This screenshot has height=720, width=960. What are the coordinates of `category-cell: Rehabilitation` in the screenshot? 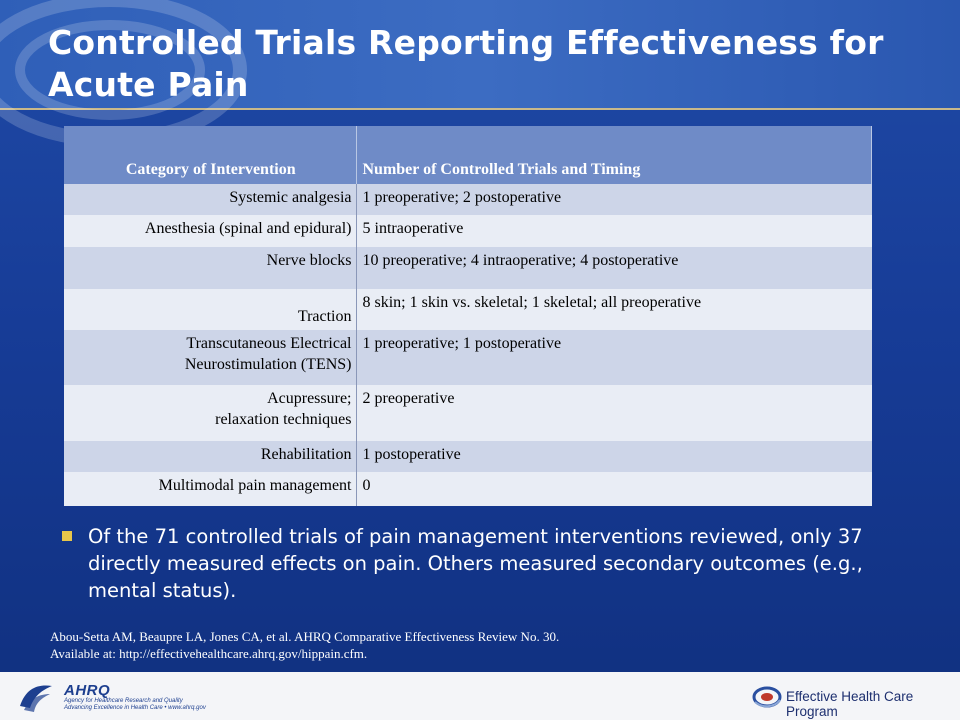 It's located at (210, 456).